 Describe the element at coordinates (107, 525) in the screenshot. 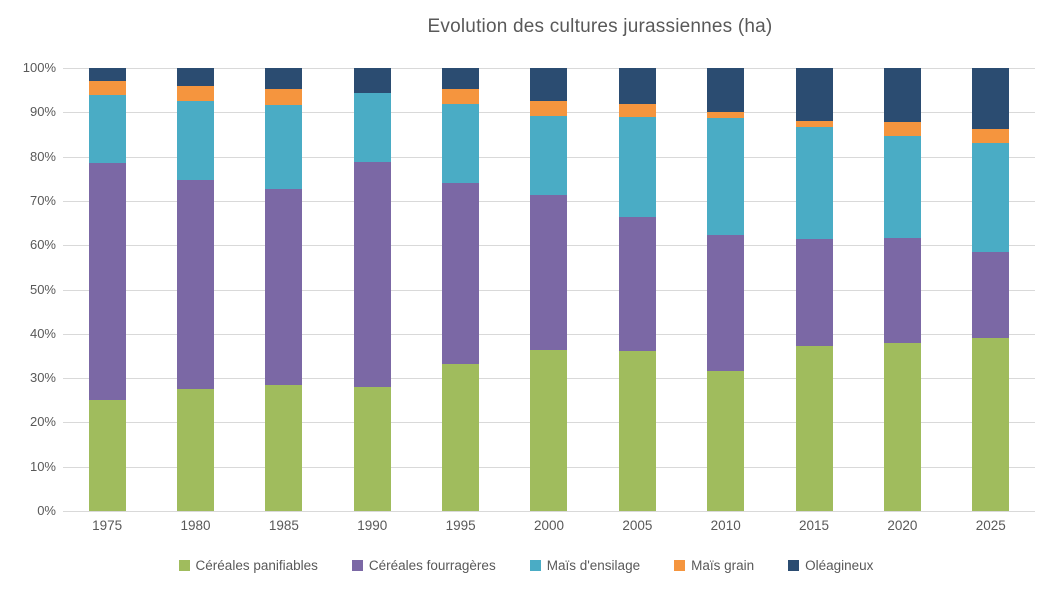

I see `x-tick-label: 1975` at that location.